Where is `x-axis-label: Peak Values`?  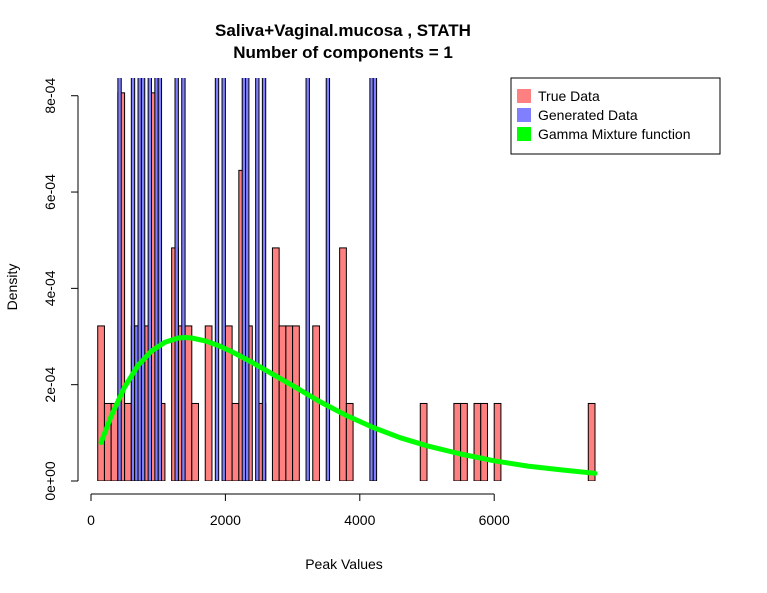 x-axis-label: Peak Values is located at coordinates (344, 564).